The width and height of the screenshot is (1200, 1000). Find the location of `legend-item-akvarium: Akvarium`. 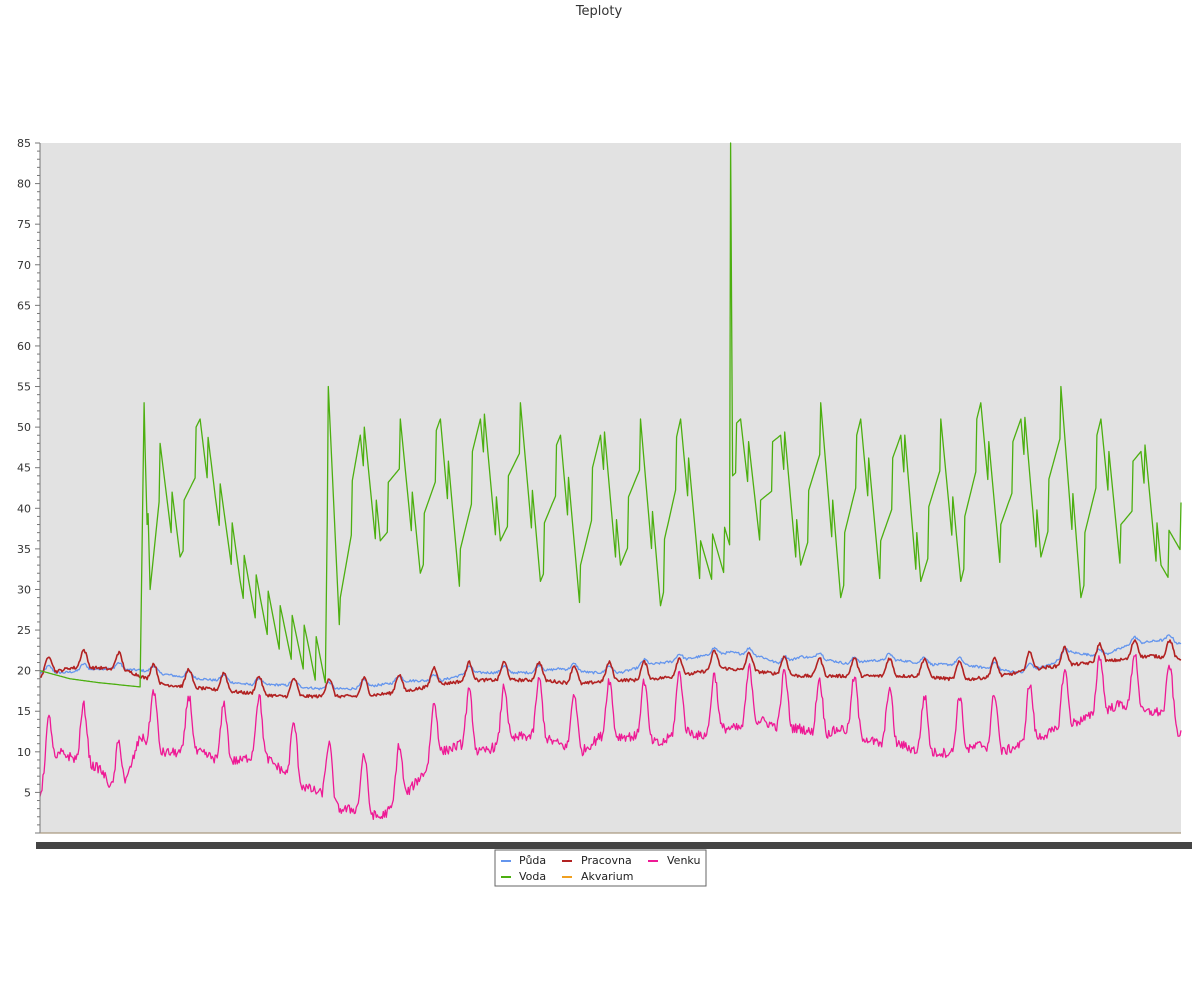

legend-item-akvarium: Akvarium is located at coordinates (597, 876).